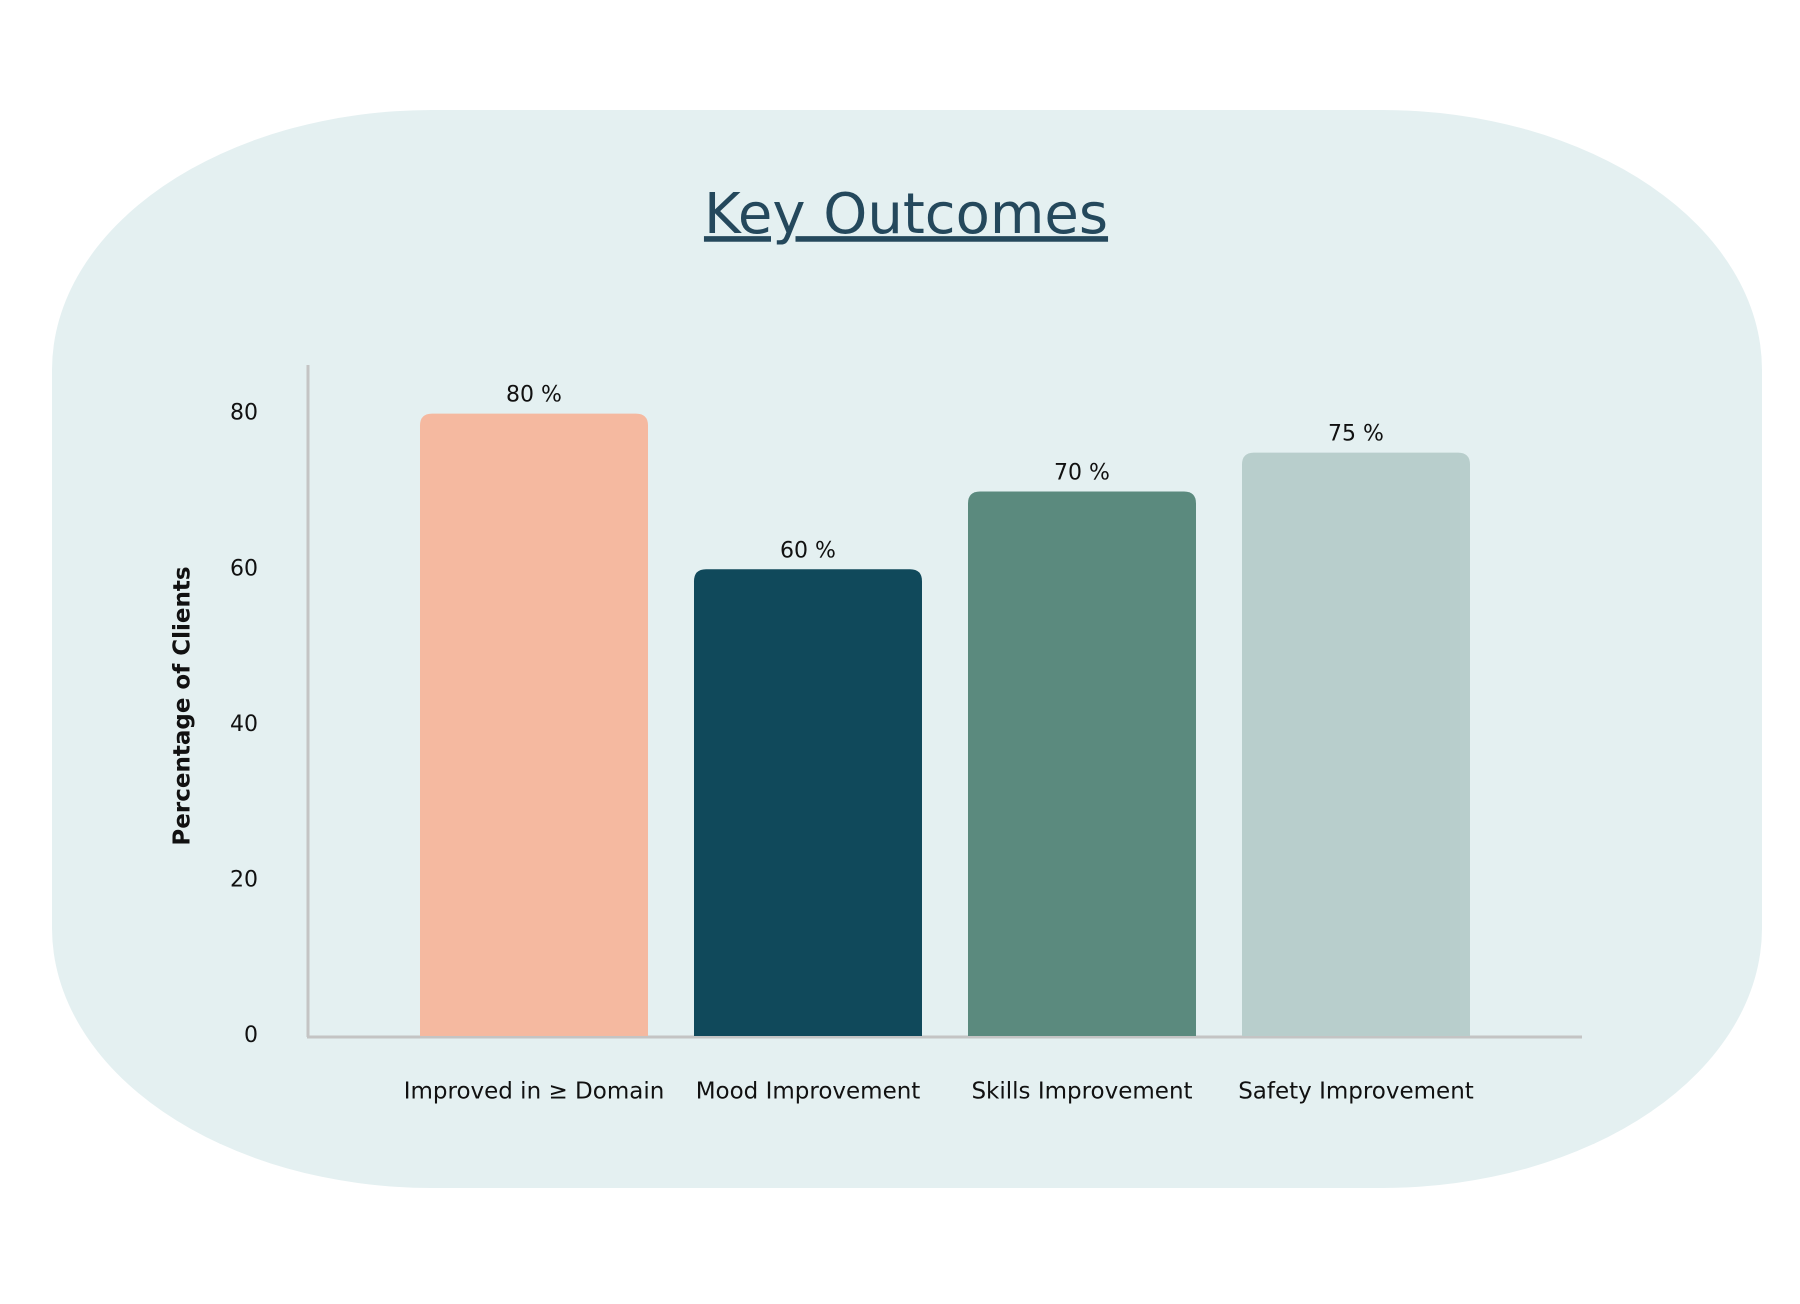  What do you see at coordinates (1356, 1092) in the screenshot?
I see `x-tick-label: Safety Improvement` at bounding box center [1356, 1092].